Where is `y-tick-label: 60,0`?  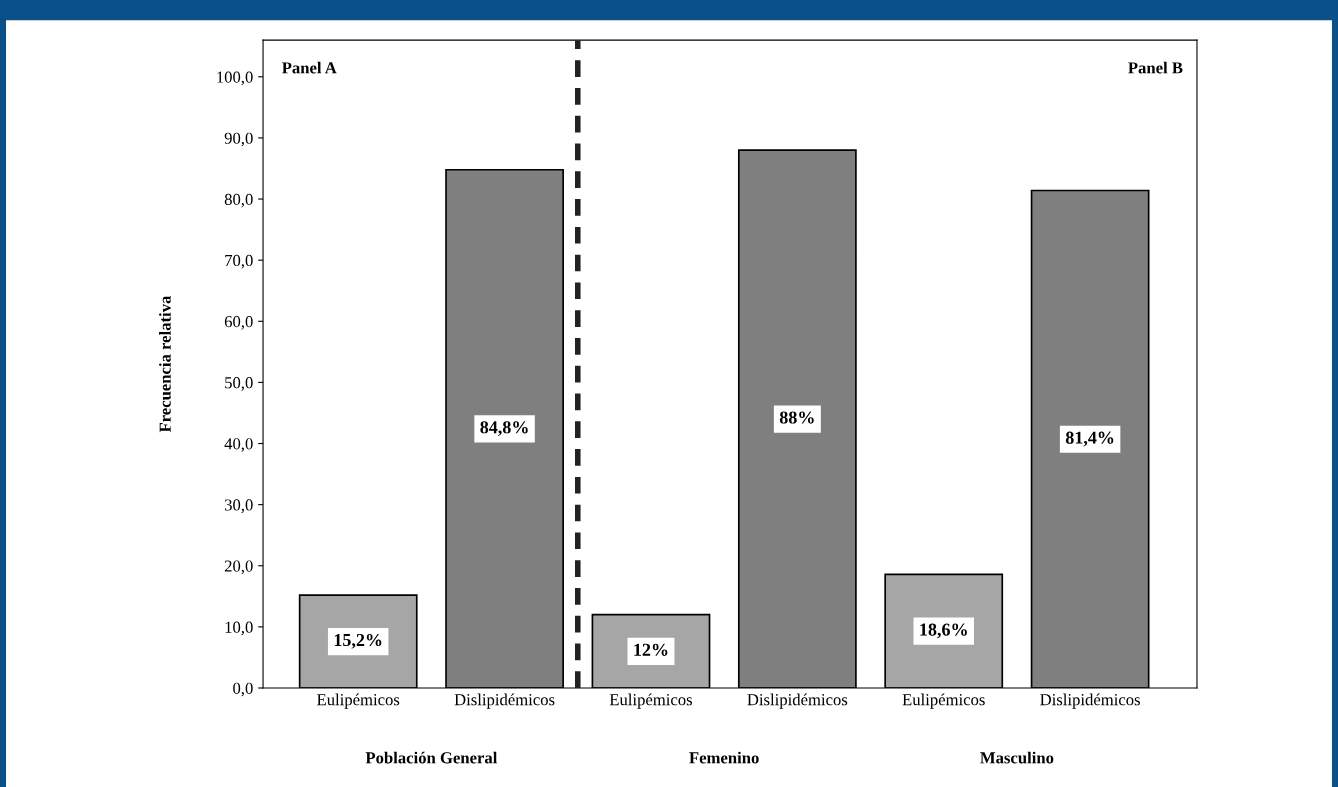 y-tick-label: 60,0 is located at coordinates (238, 322).